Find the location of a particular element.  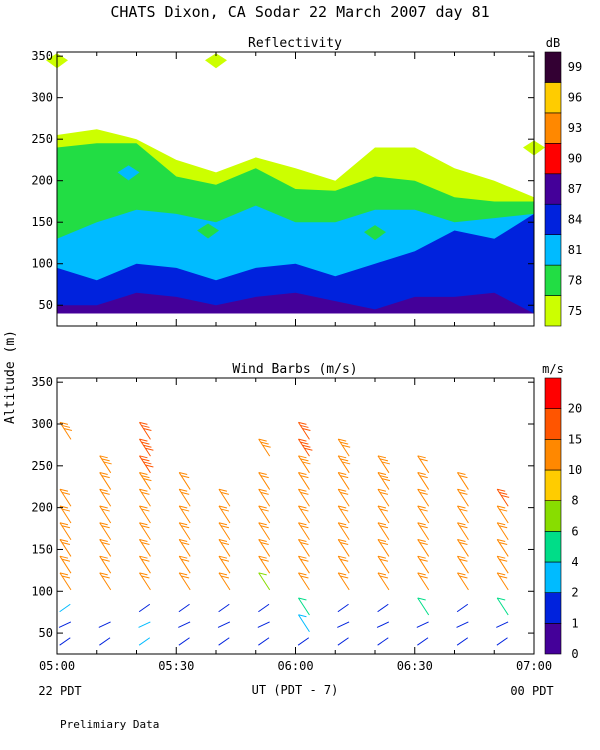

wind-y-tick-label: 100 is located at coordinates (42, 591).